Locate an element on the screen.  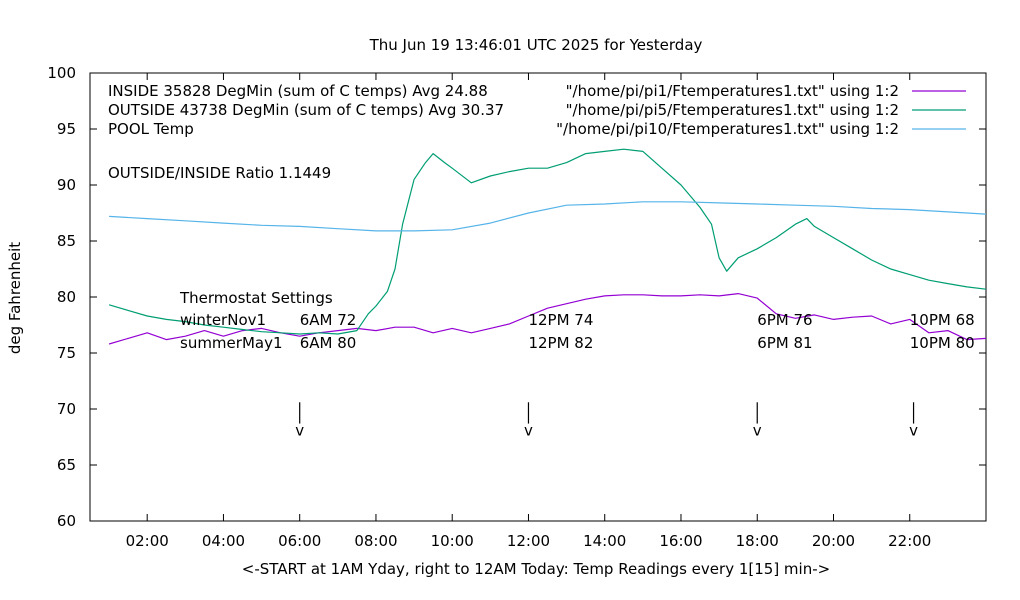
y-tick-label: 60 is located at coordinates (66, 521).